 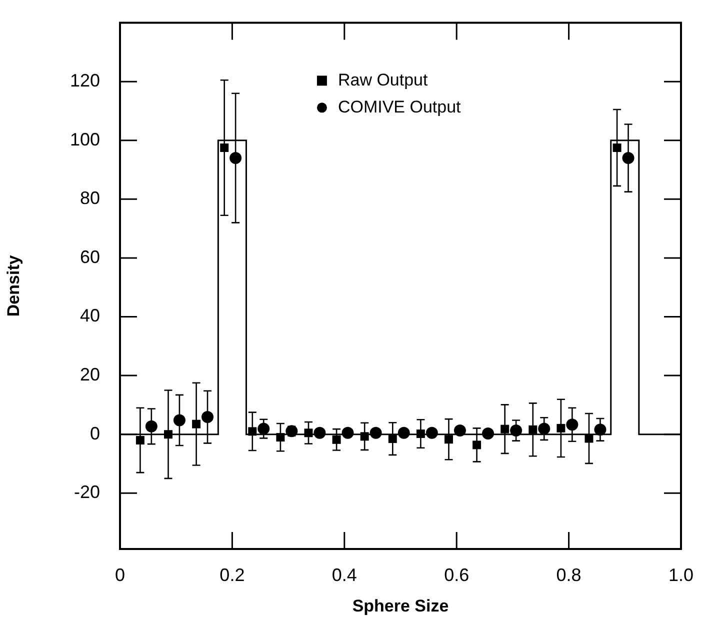 I want to click on y-tick-label: 120, so click(x=85, y=80).